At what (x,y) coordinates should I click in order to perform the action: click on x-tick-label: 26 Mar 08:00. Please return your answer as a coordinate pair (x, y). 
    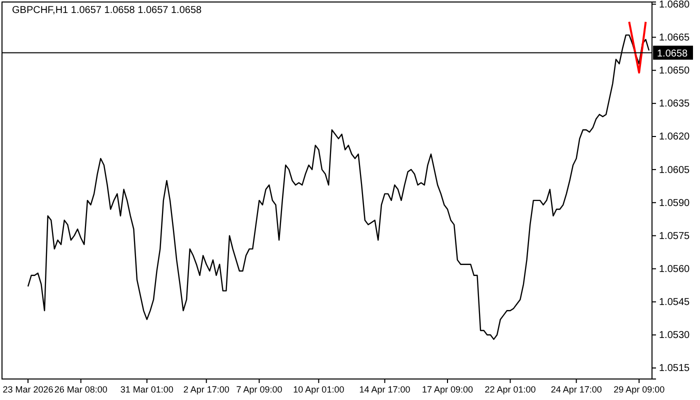
    Looking at the image, I should click on (81, 389).